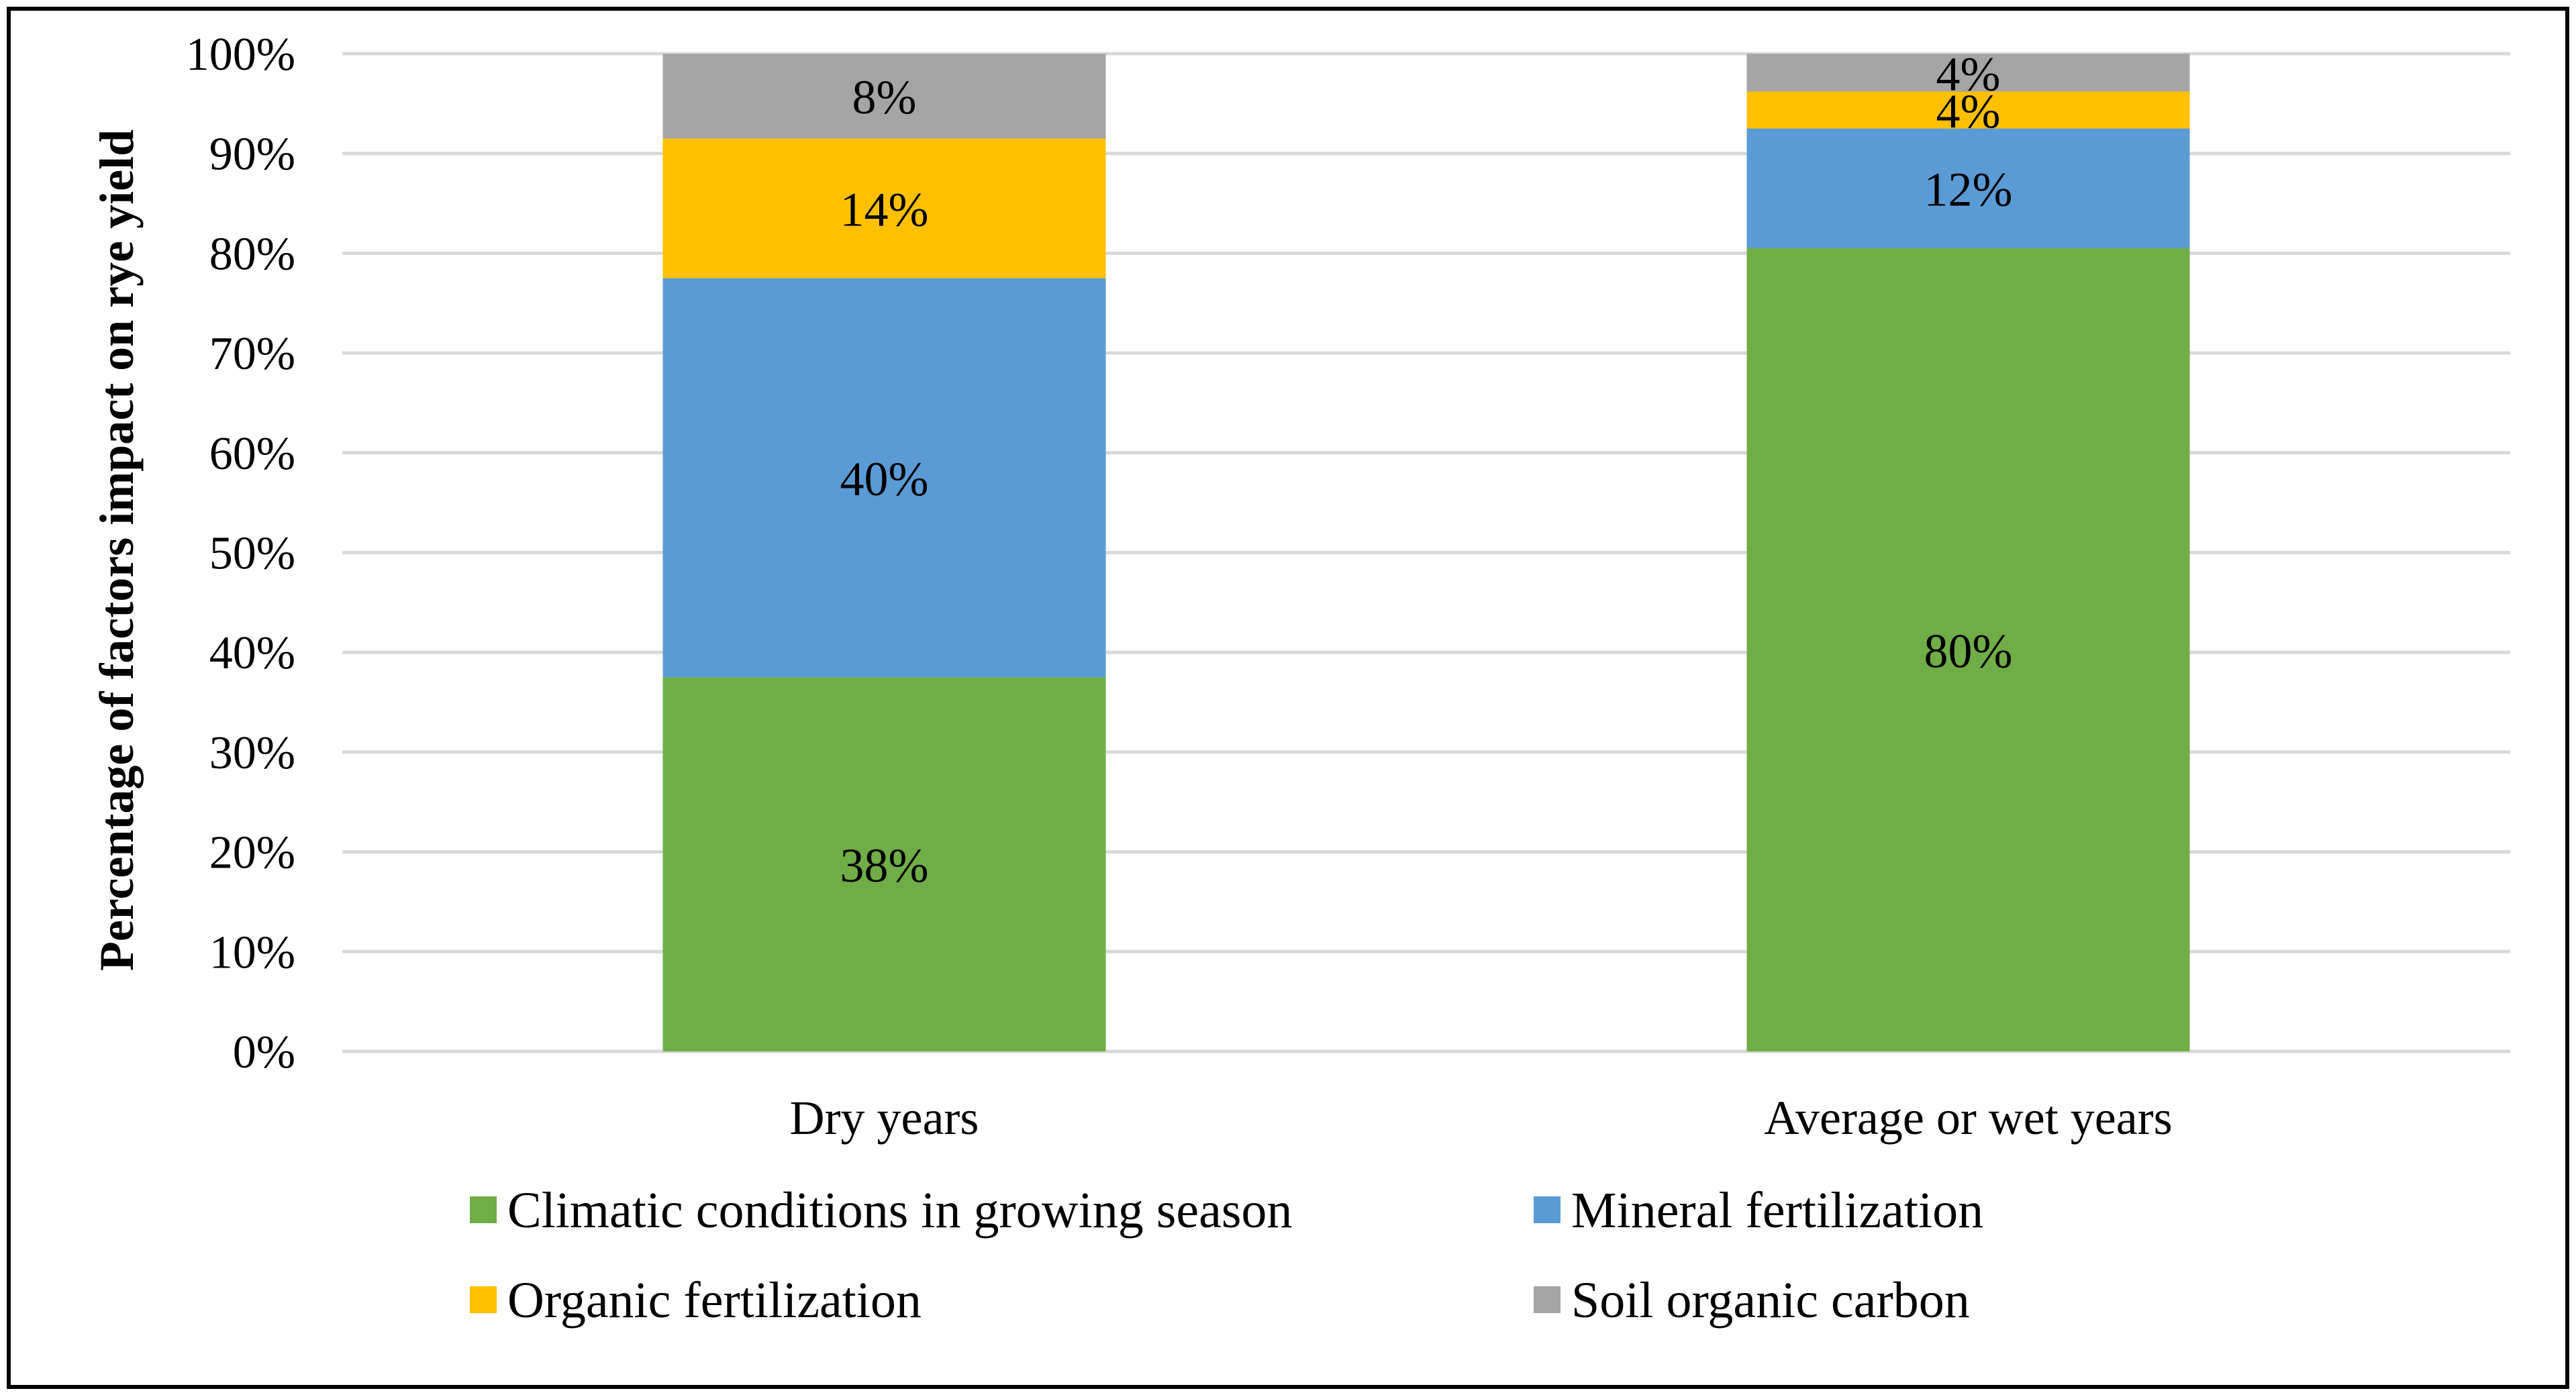 The image size is (2576, 1397). Describe the element at coordinates (1968, 1118) in the screenshot. I see `x-category-label: Average or wet years` at that location.